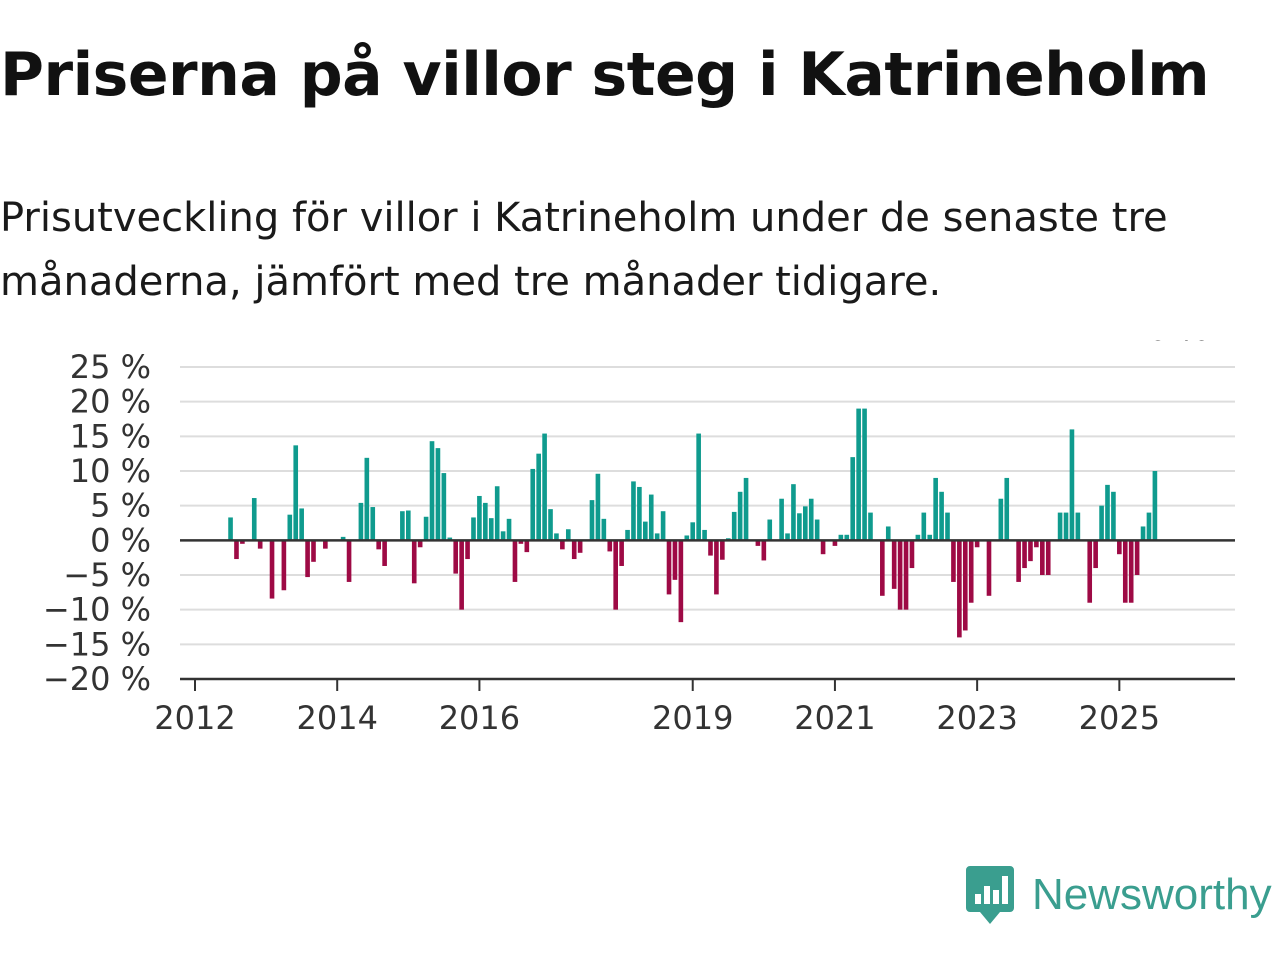  What do you see at coordinates (120, 506) in the screenshot?
I see `y-tick-label: 5 %` at bounding box center [120, 506].